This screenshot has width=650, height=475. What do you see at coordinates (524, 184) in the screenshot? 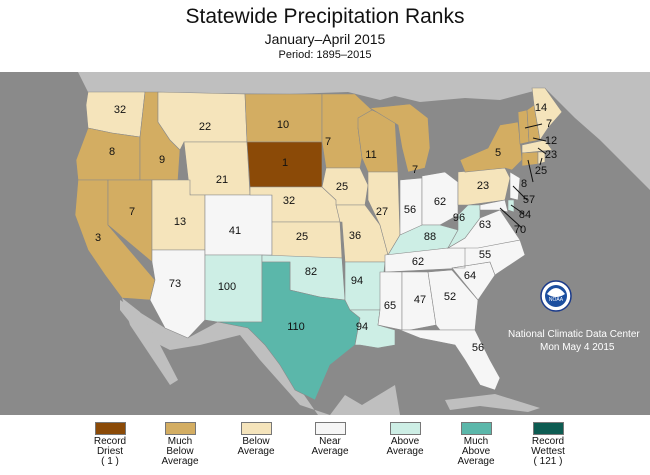
I see `rank-label-CT: 8` at bounding box center [524, 184].